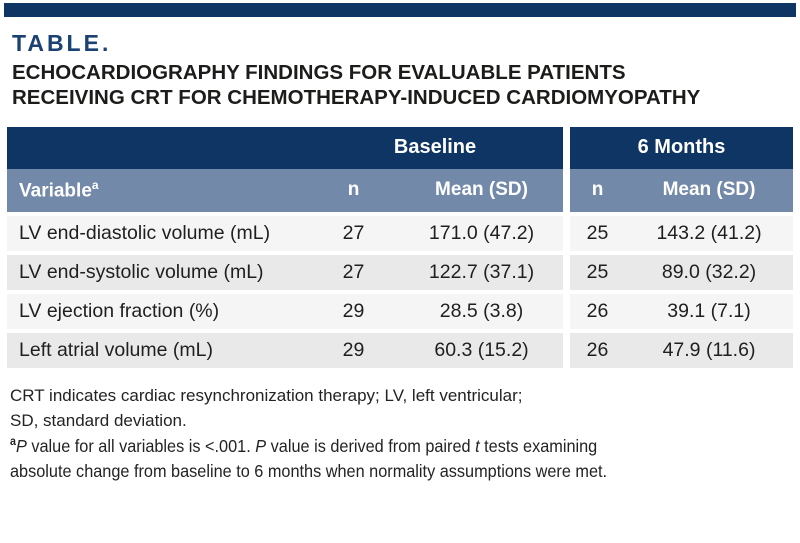 Image resolution: width=800 pixels, height=543 pixels. What do you see at coordinates (435, 147) in the screenshot?
I see `group-header-baseline: Baseline` at bounding box center [435, 147].